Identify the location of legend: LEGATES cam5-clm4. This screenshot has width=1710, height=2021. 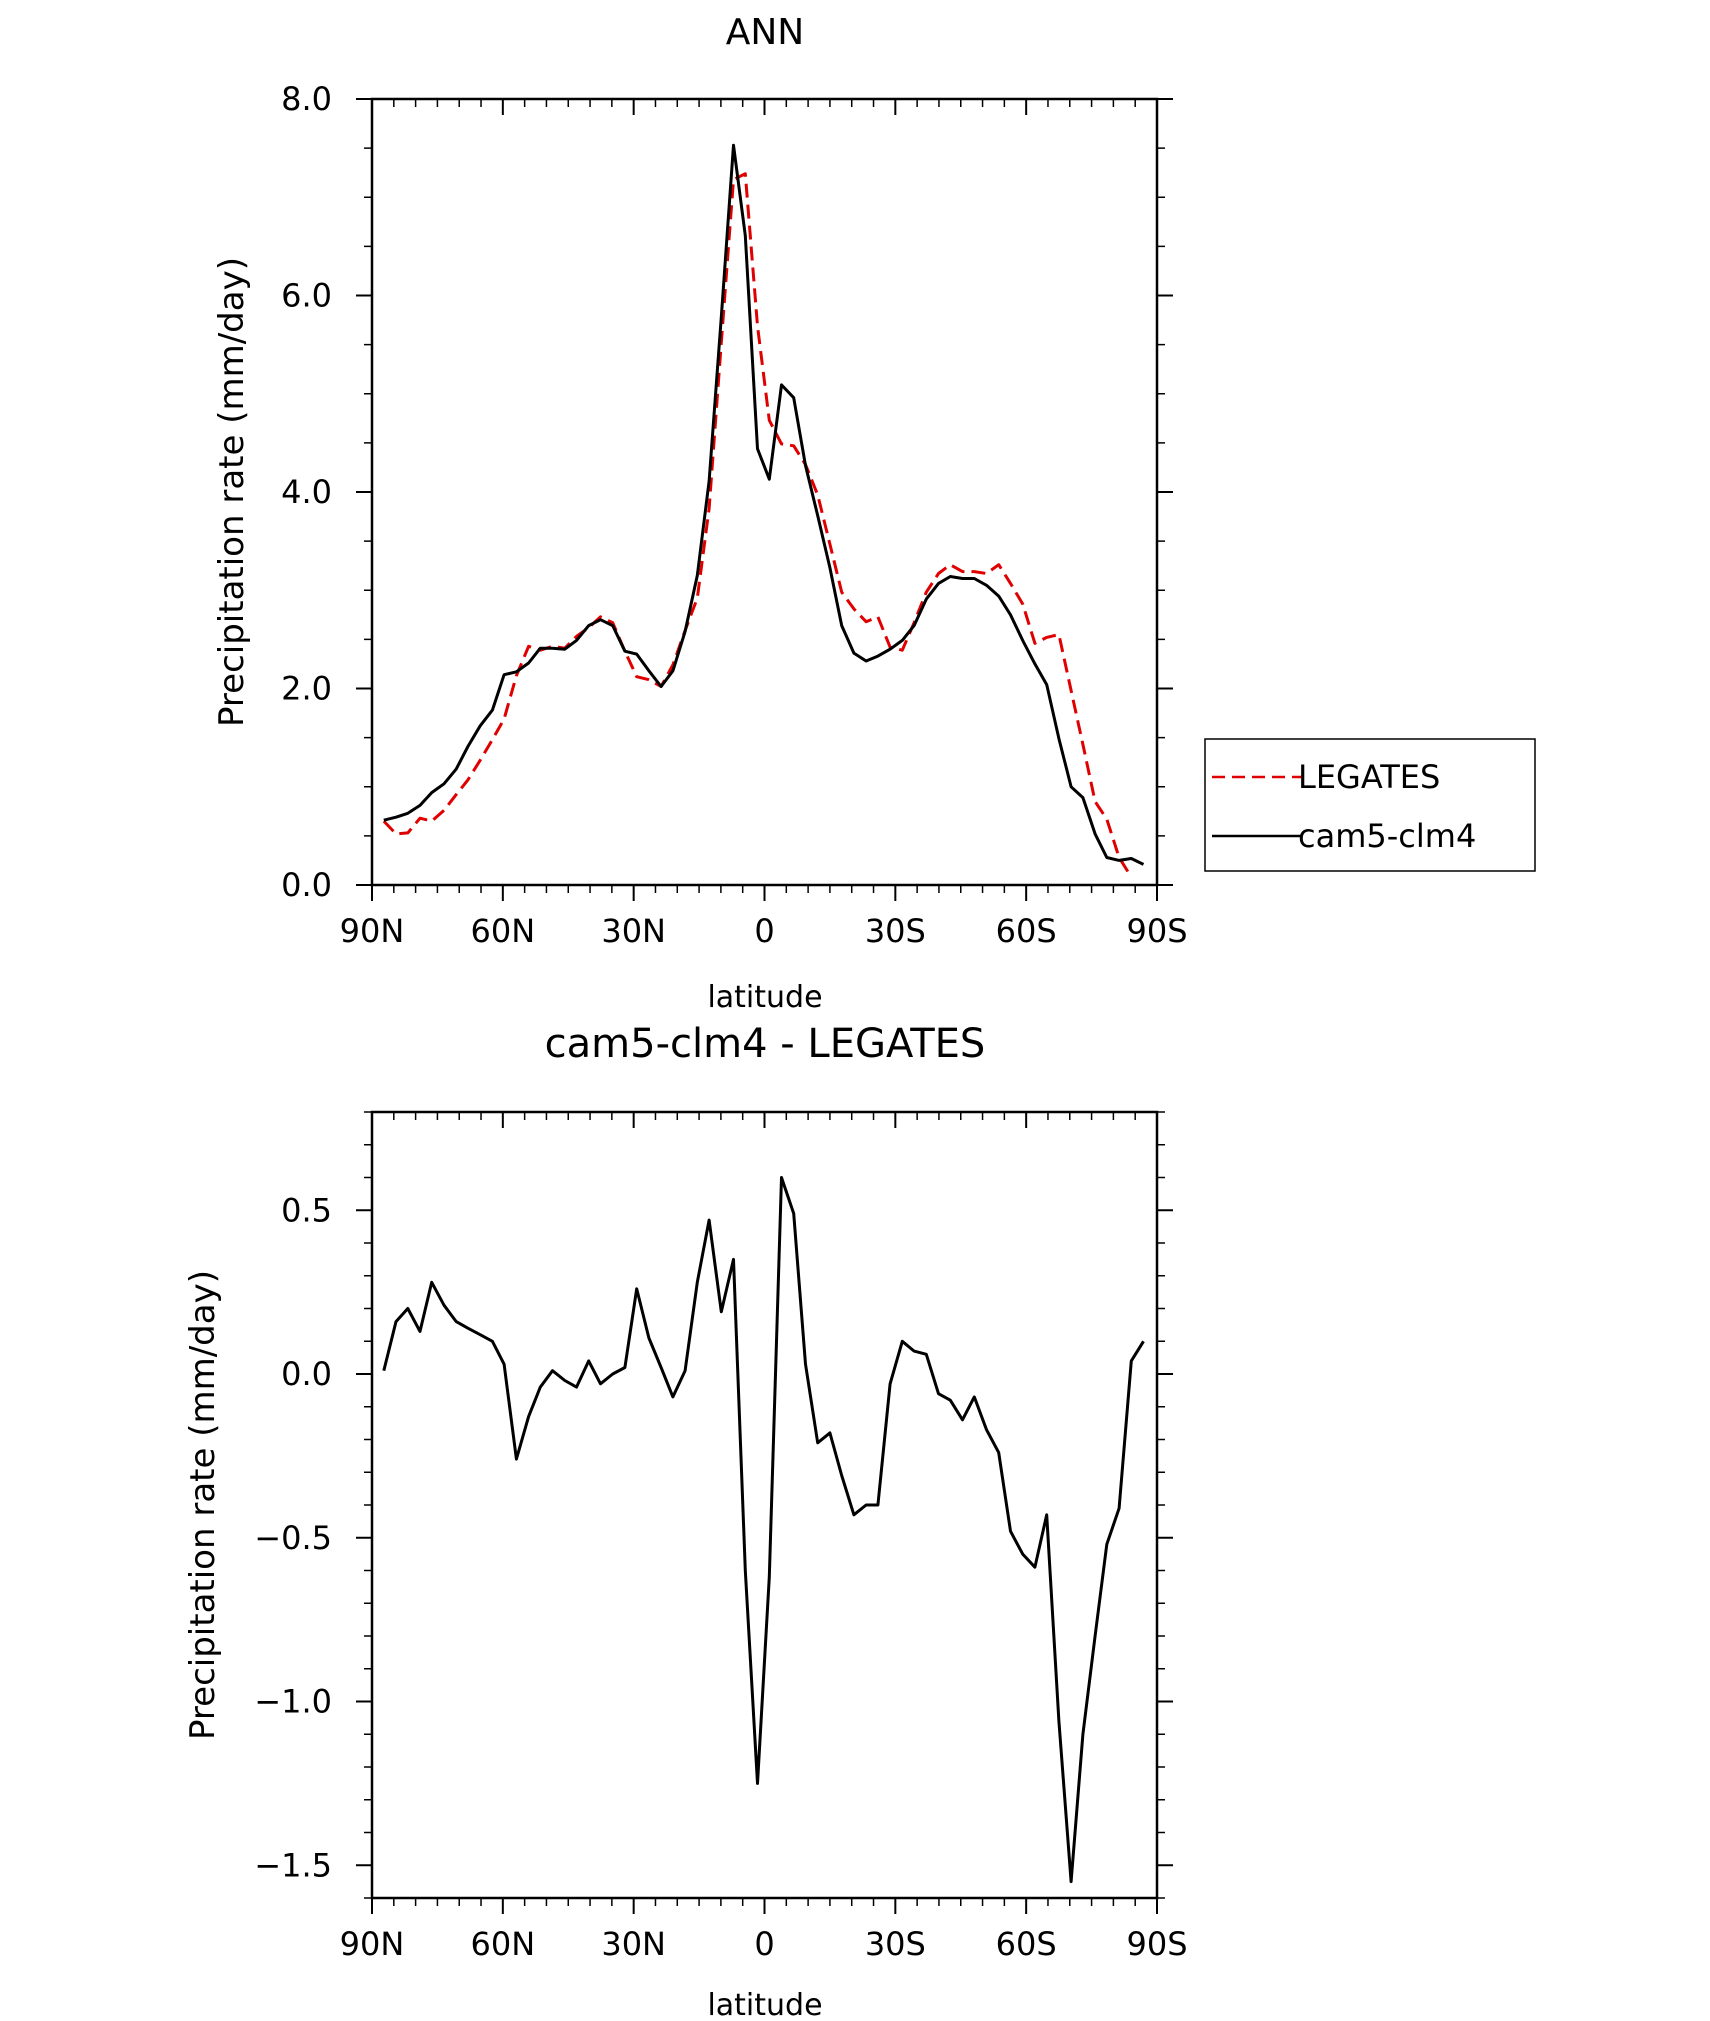
(1370, 805).